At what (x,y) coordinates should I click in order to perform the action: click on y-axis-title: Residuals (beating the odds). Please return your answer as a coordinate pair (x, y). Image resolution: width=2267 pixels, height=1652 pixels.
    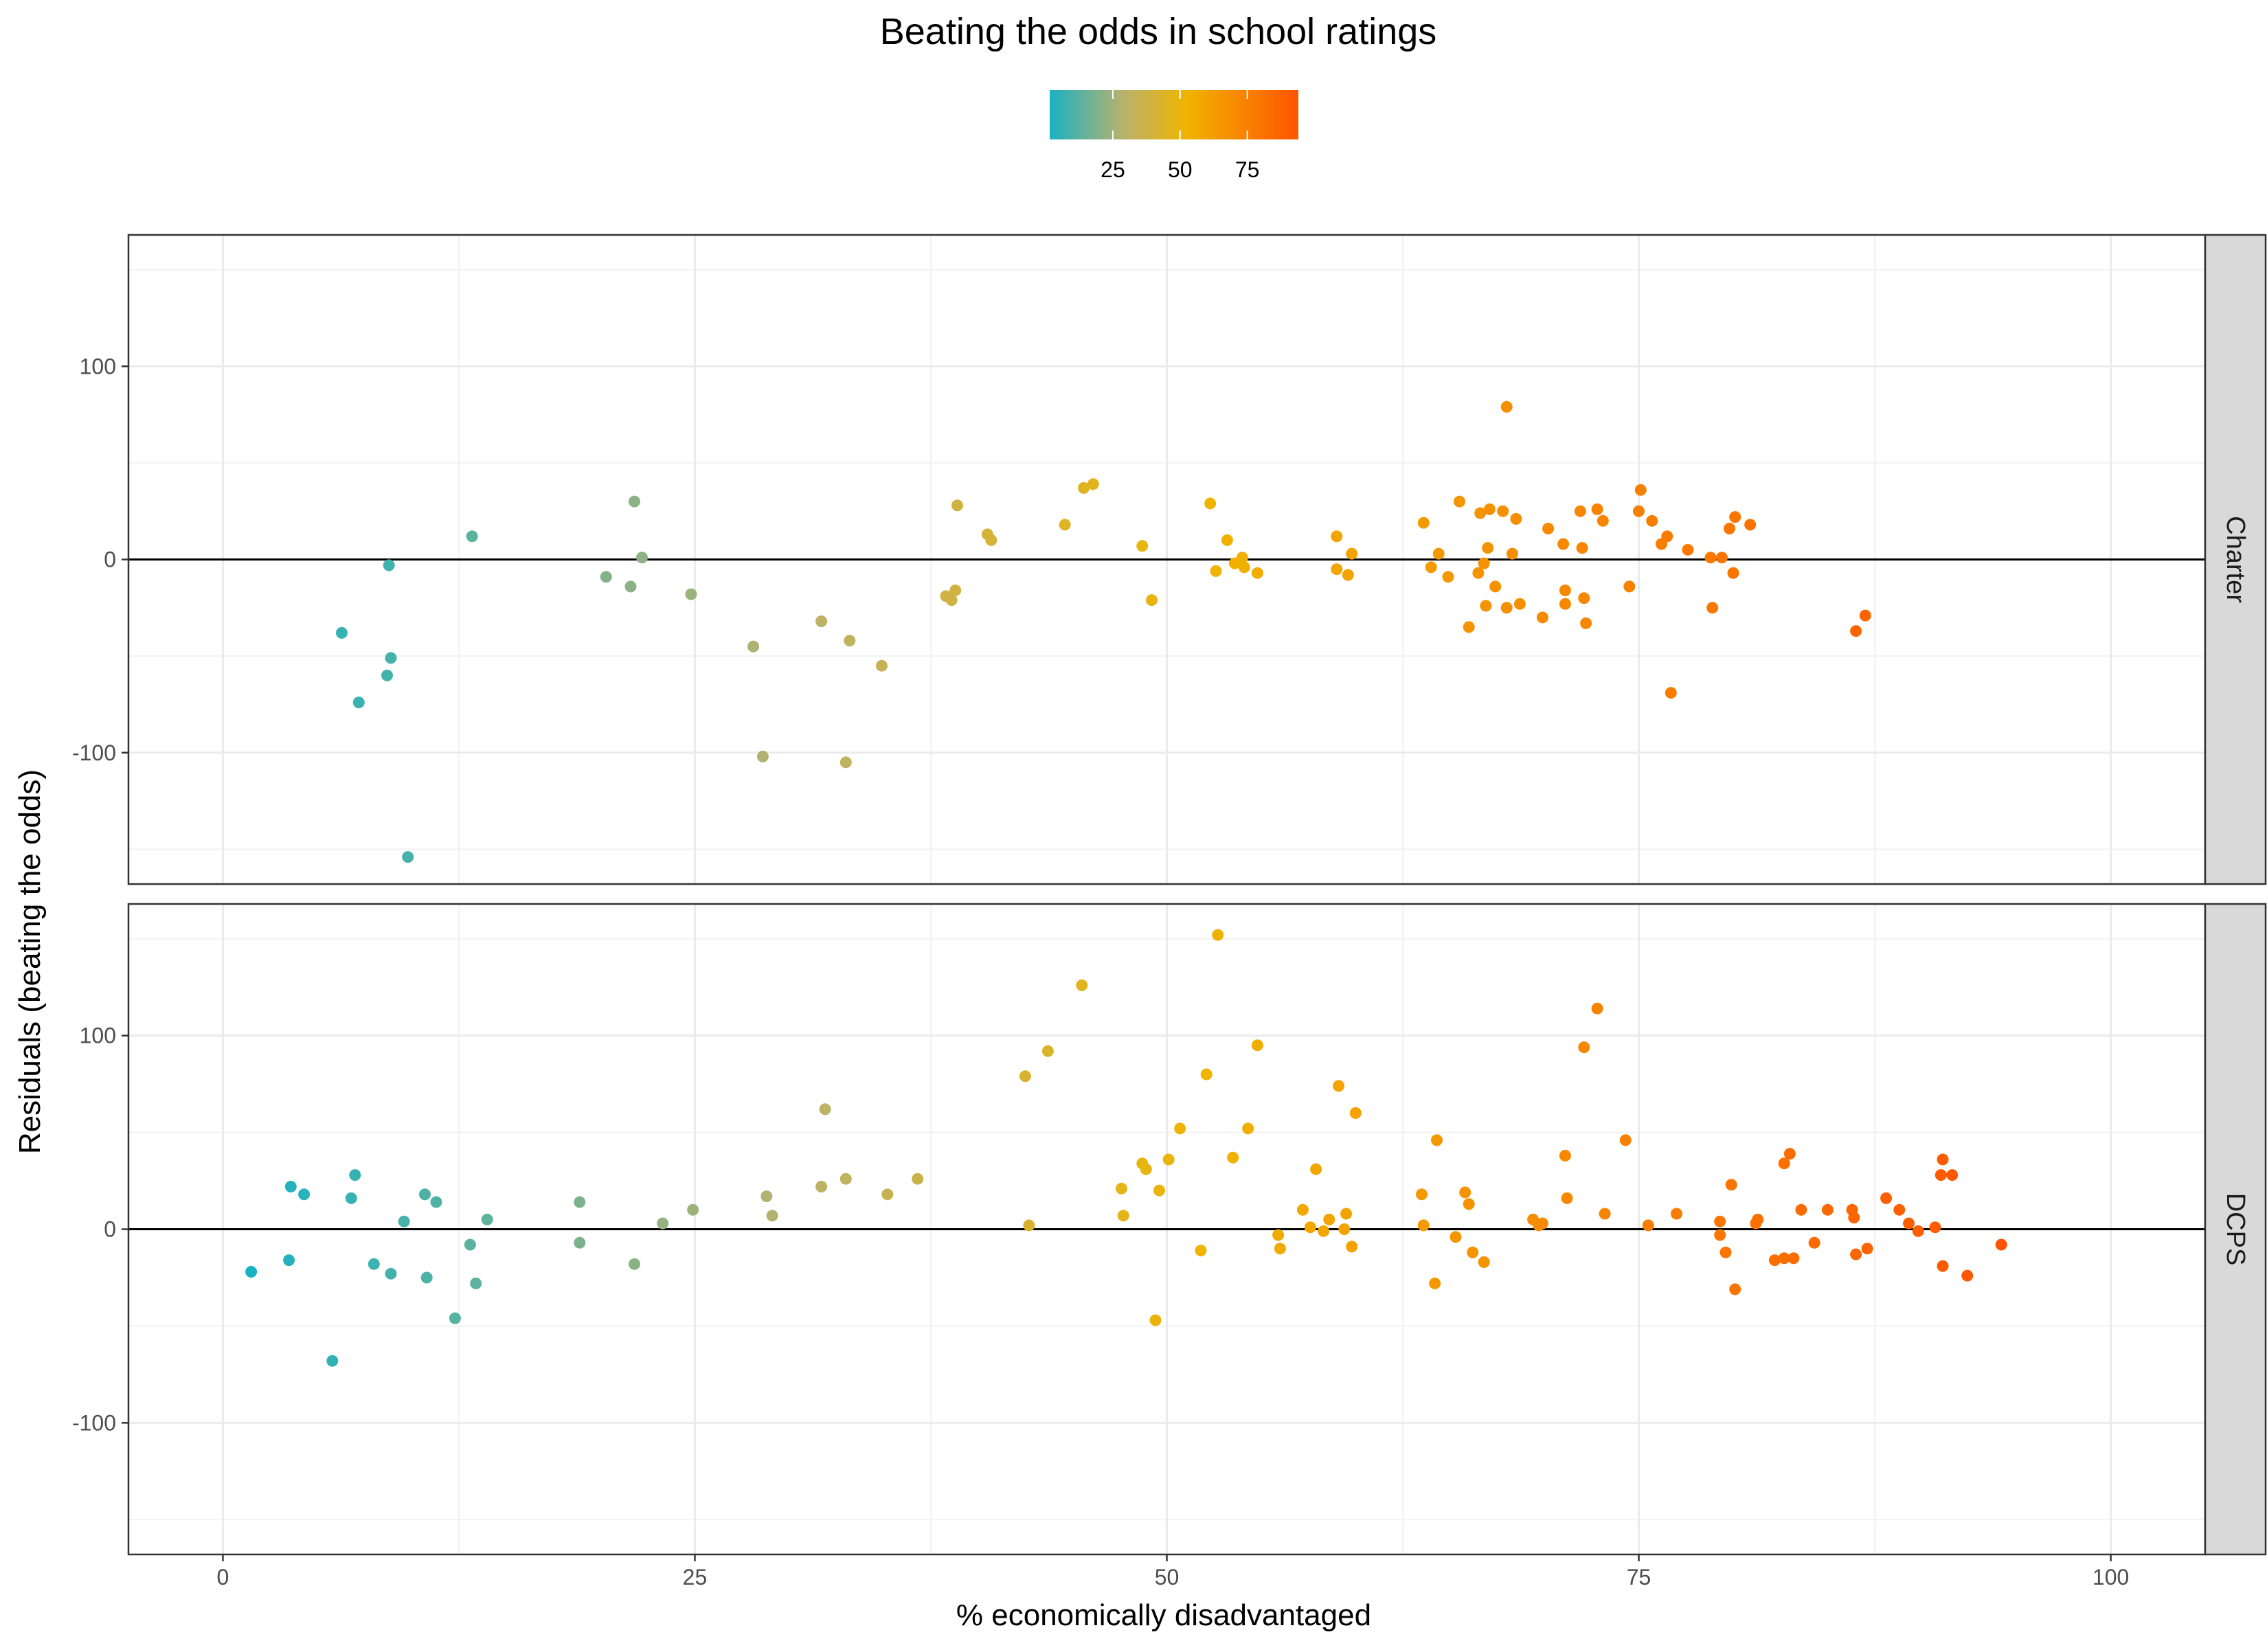
    Looking at the image, I should click on (30, 961).